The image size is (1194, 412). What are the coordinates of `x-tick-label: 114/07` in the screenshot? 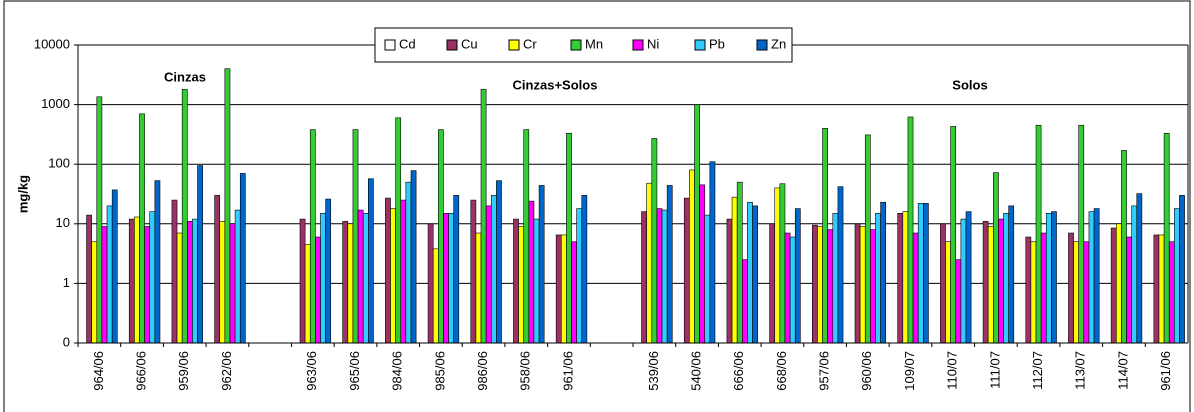 It's located at (1122, 370).